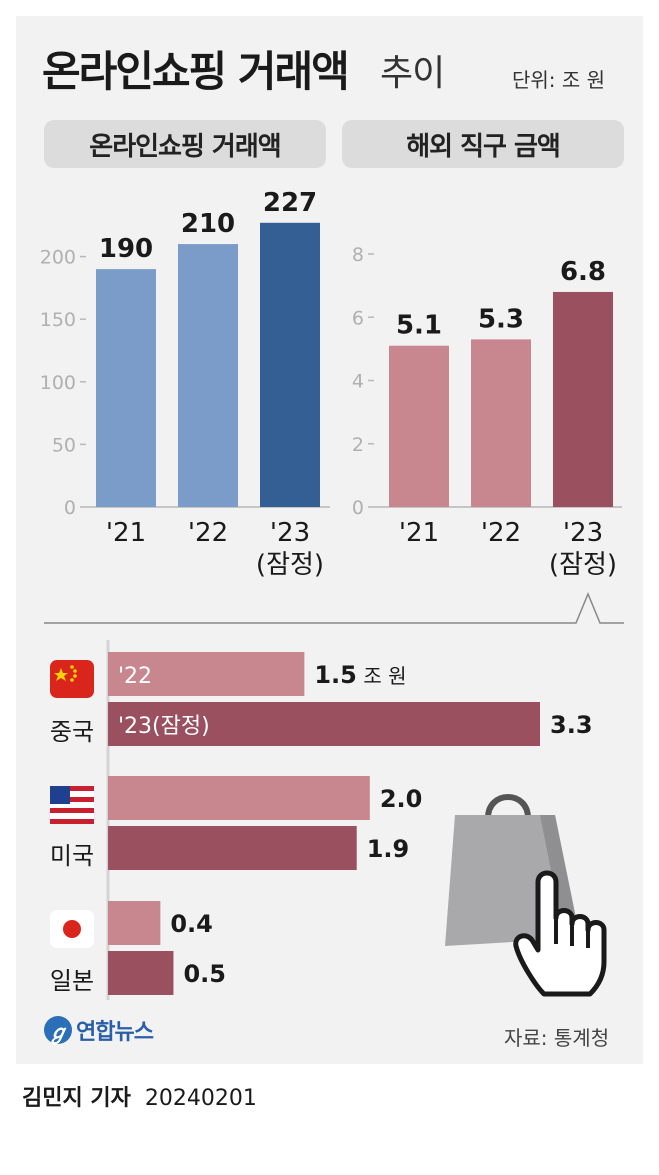  I want to click on bar-value-label: 5.3, so click(501, 319).